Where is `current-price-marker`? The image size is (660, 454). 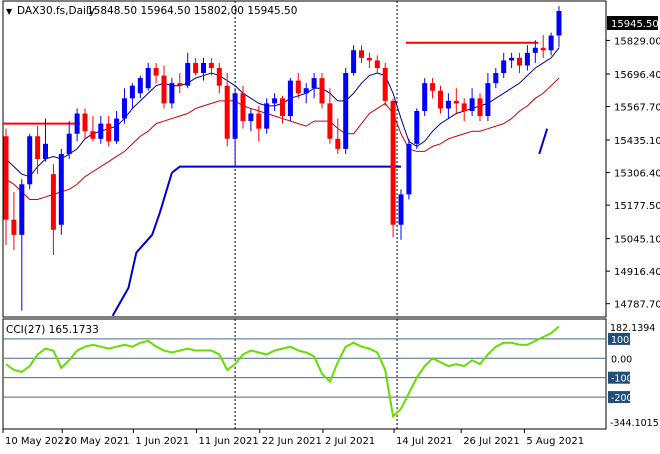
current-price-marker is located at coordinates (632, 23).